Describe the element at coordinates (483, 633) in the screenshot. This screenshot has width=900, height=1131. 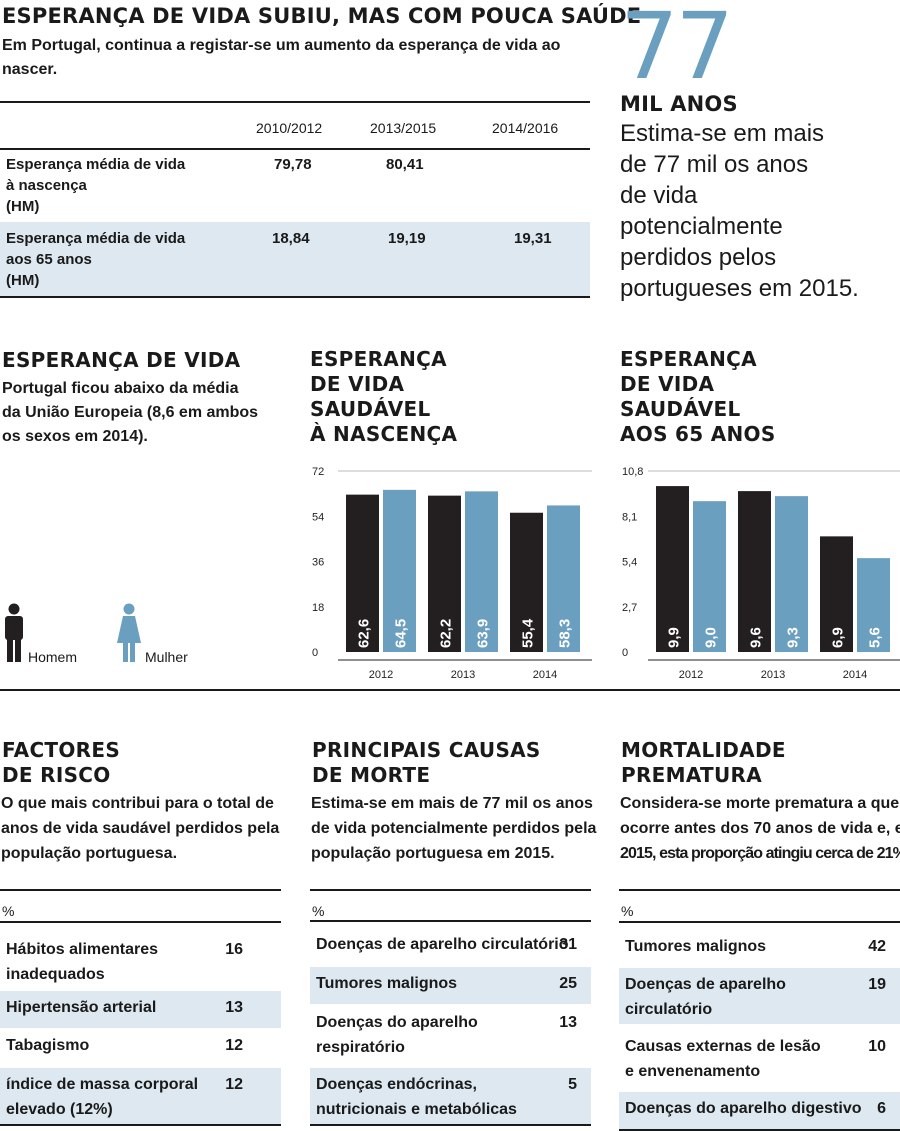
I see `data-label: 63,9` at that location.